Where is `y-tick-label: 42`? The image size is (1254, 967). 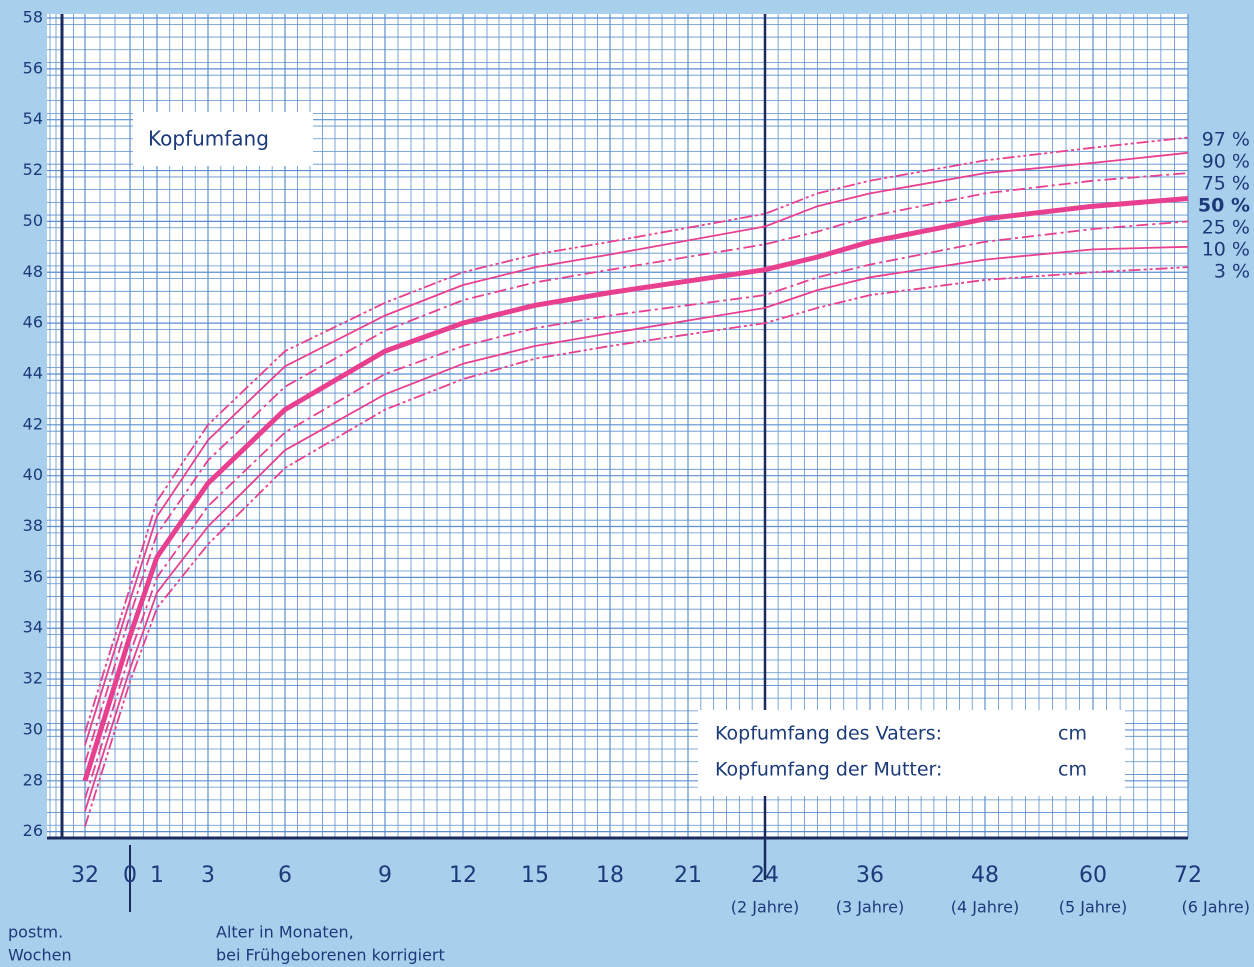 y-tick-label: 42 is located at coordinates (33, 423).